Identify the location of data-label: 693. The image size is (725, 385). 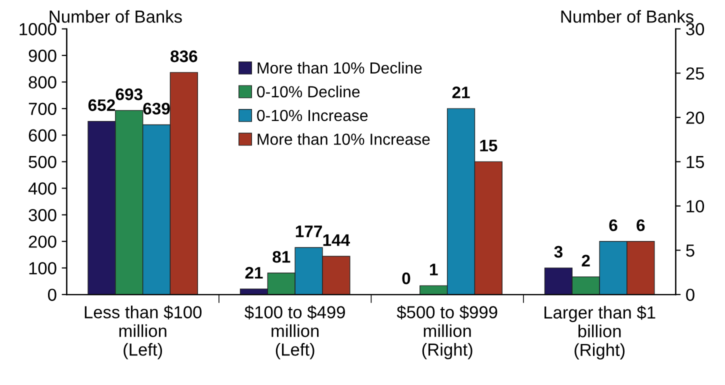
(129, 94).